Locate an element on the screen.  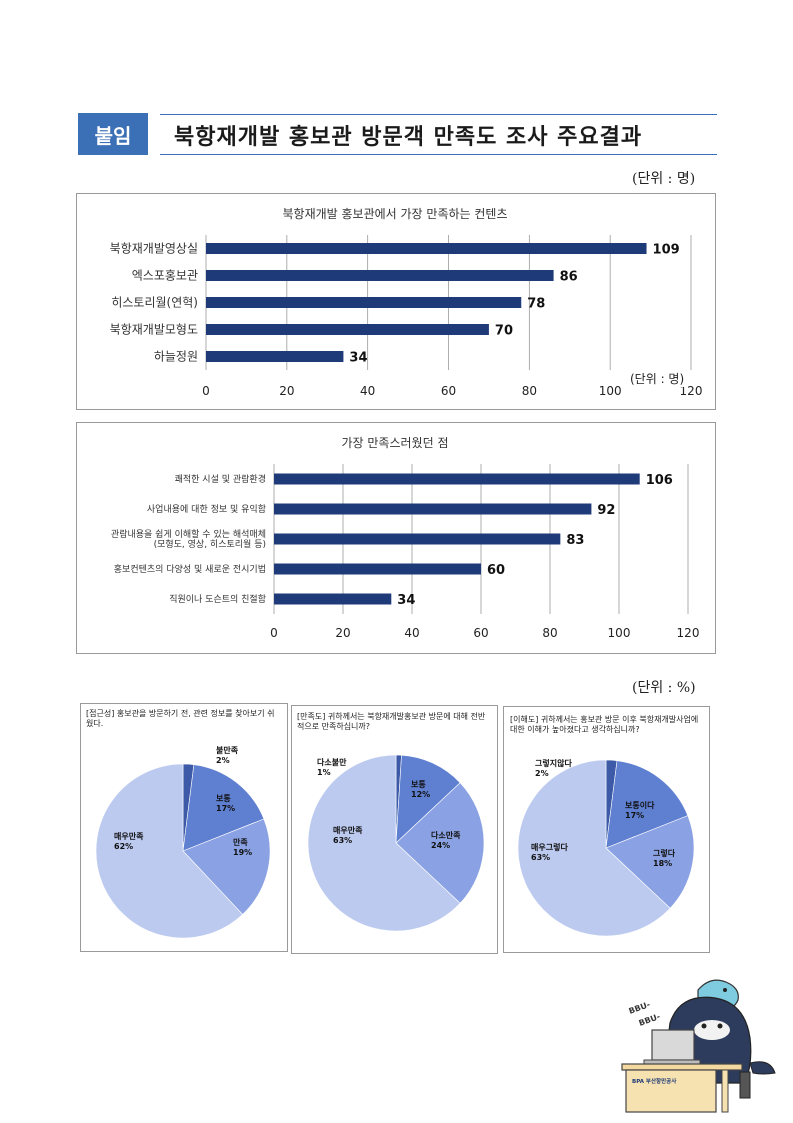
category-label: 북항재개발모형도 is located at coordinates (154, 330).